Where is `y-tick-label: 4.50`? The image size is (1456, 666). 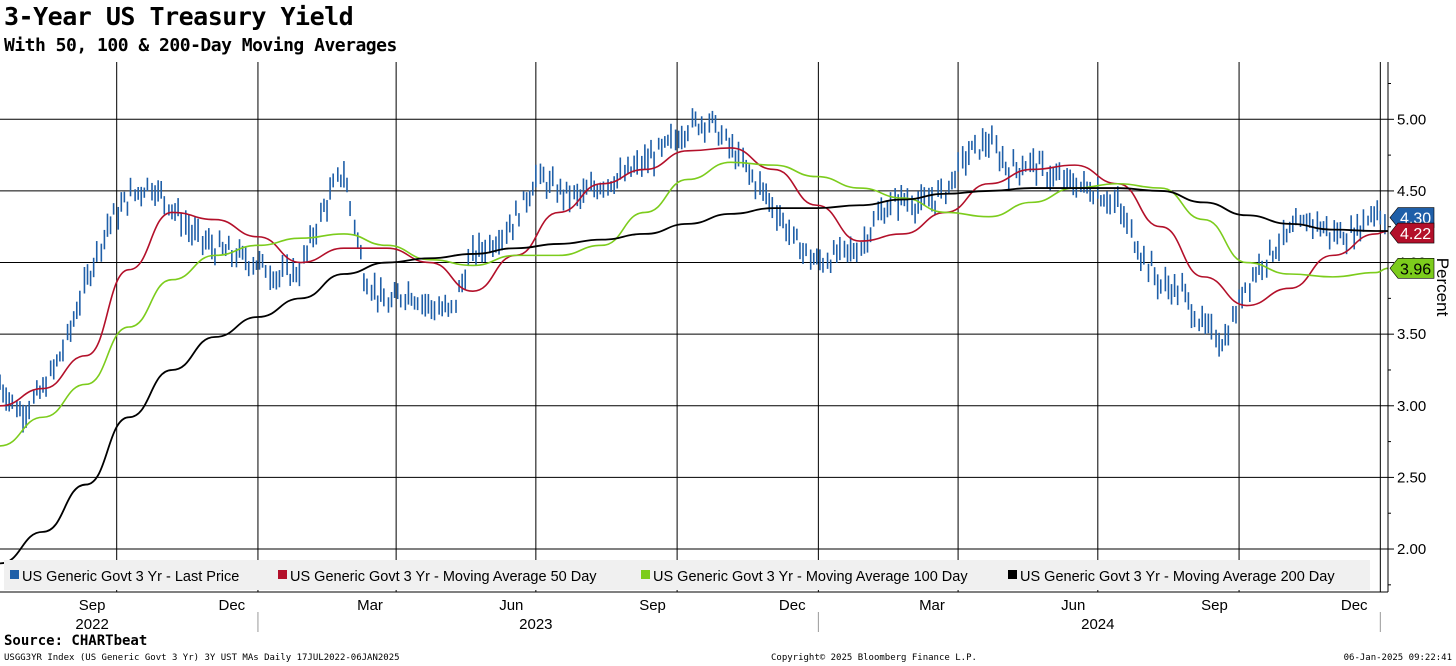 y-tick-label: 4.50 is located at coordinates (1411, 191).